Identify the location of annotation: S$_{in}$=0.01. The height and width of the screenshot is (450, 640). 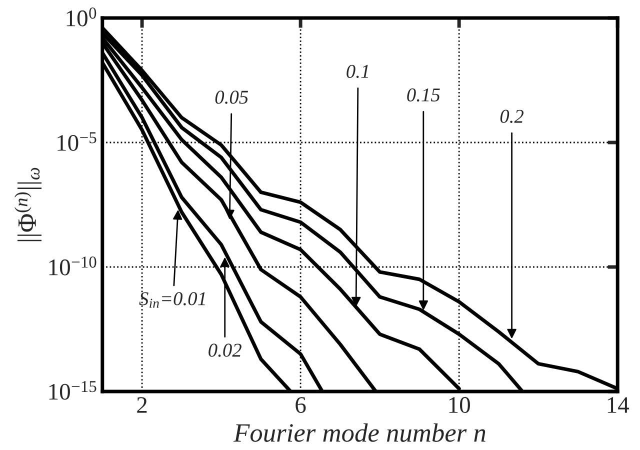
(172, 300).